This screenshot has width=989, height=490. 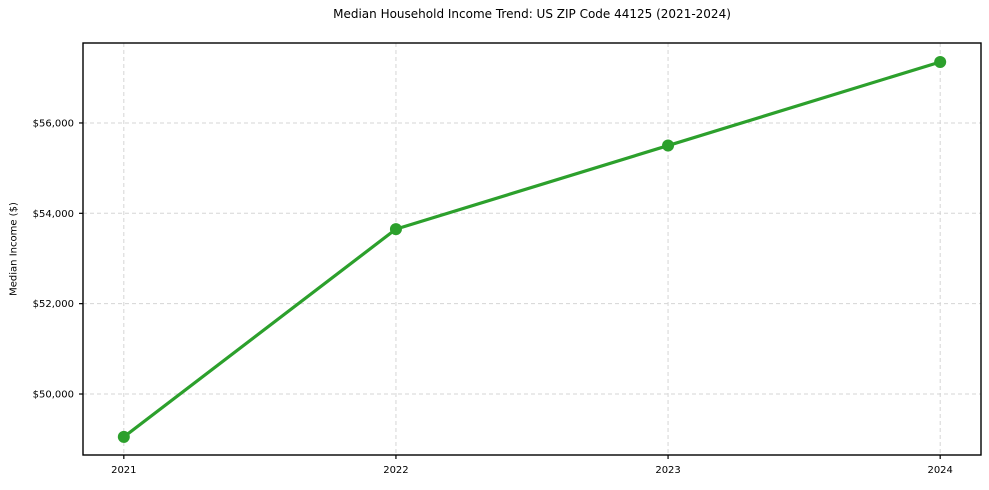 I want to click on x-tick-label: 2022, so click(x=395, y=470).